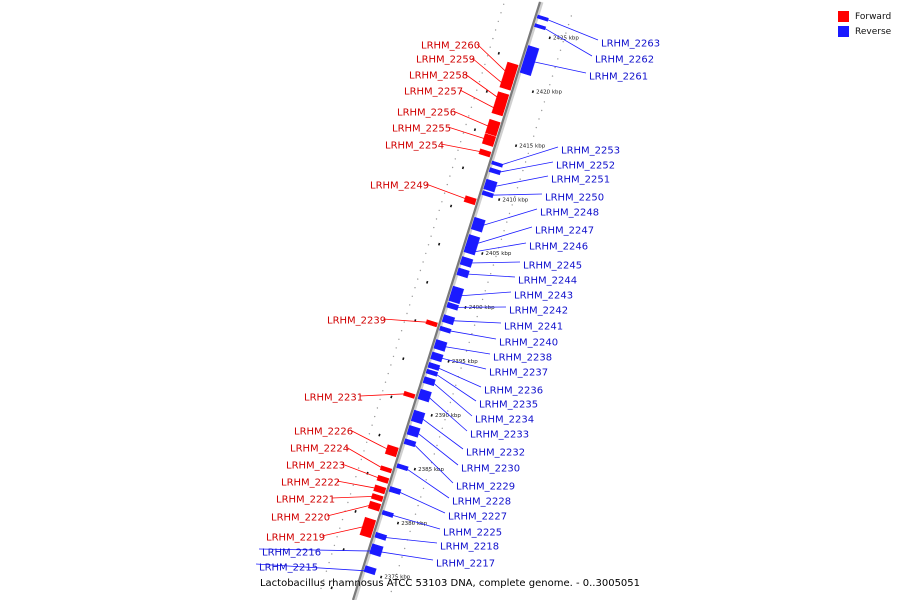 Image resolution: width=900 pixels, height=604 pixels. I want to click on gene-label: LRHM_2243, so click(543, 296).